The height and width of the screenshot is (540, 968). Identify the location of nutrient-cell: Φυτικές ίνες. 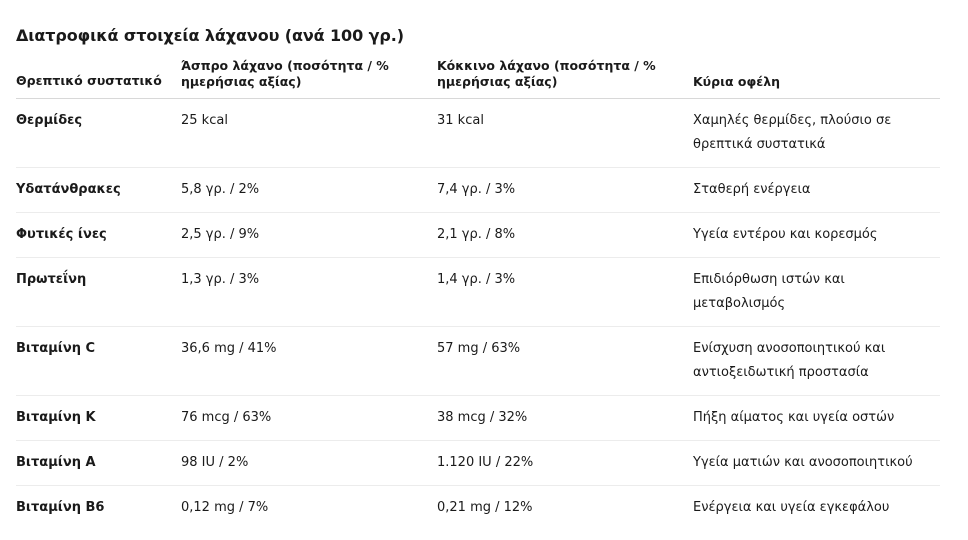
(98, 235).